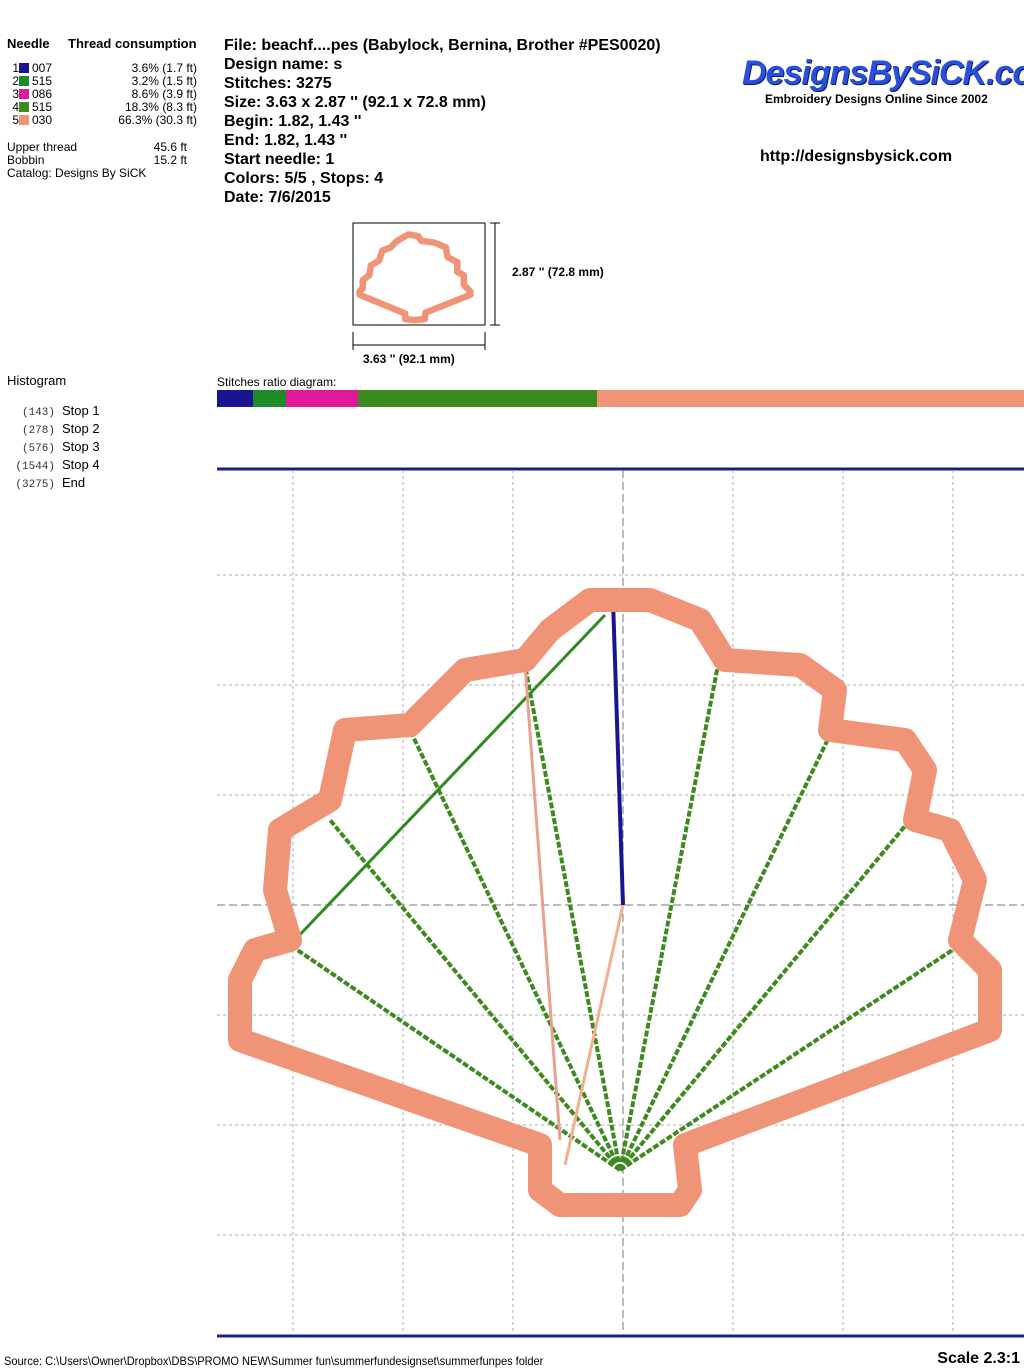  I want to click on stitches-ratio-bar, so click(620, 398).